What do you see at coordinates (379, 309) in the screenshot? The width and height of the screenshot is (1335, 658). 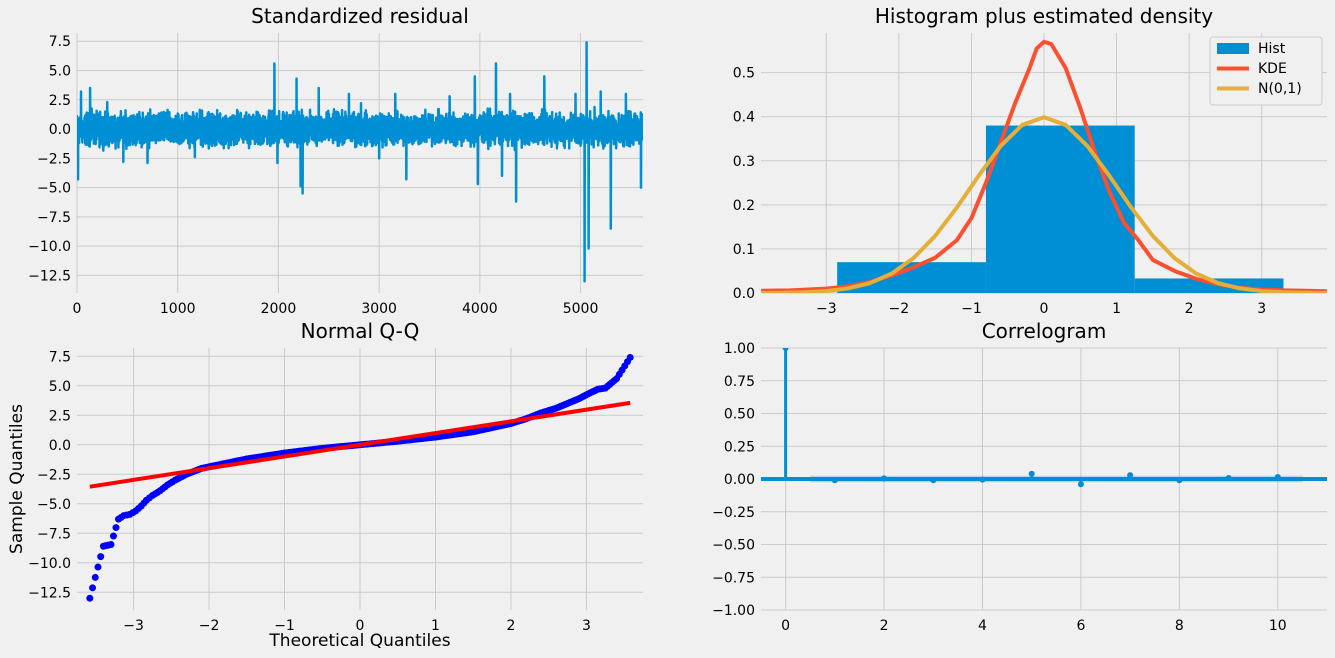 I see `residual-0-x-tick-label: 3000` at bounding box center [379, 309].